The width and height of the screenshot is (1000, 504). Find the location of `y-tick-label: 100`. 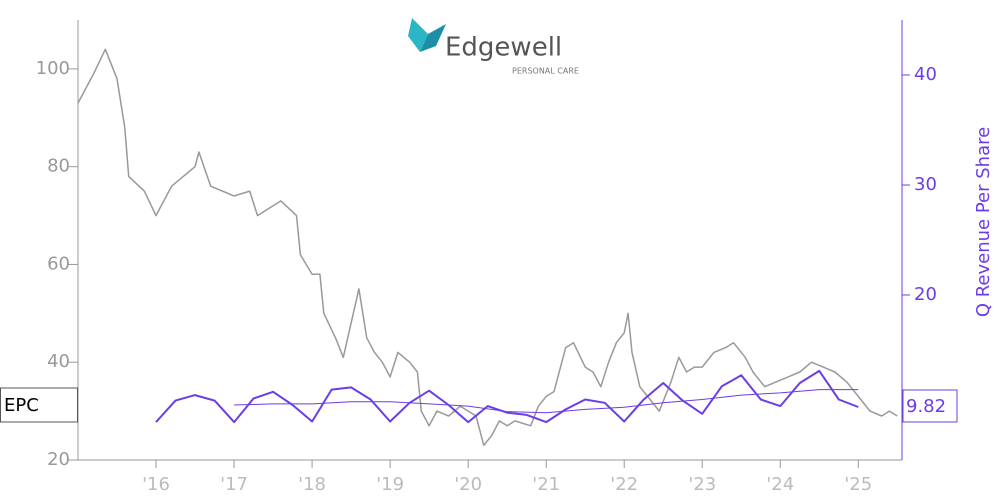

y-tick-label: 100 is located at coordinates (53, 68).